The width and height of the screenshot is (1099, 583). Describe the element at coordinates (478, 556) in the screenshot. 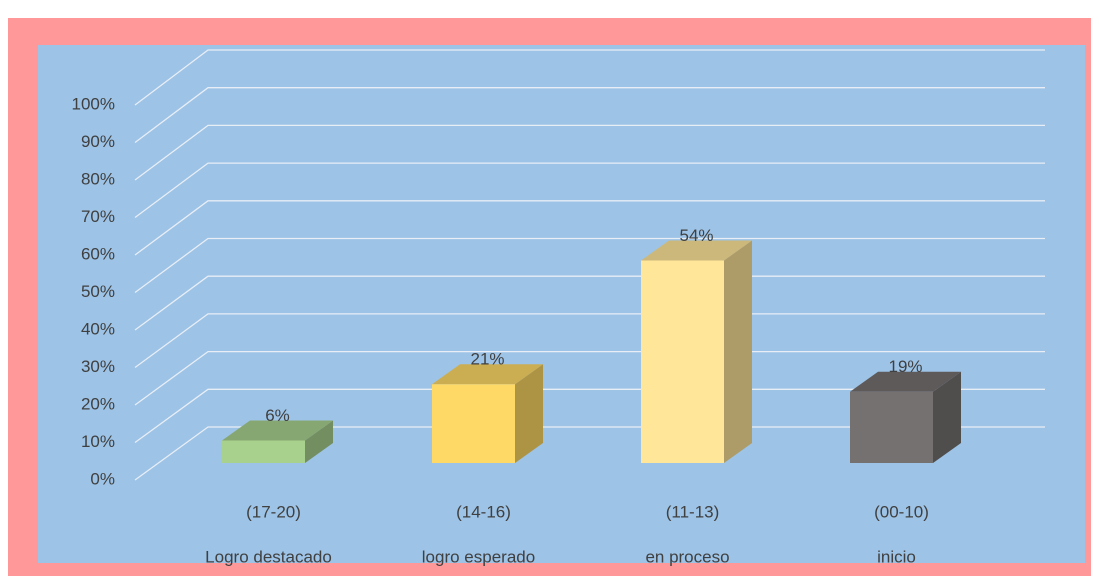

I see `x-tick-description: logro esperado` at that location.